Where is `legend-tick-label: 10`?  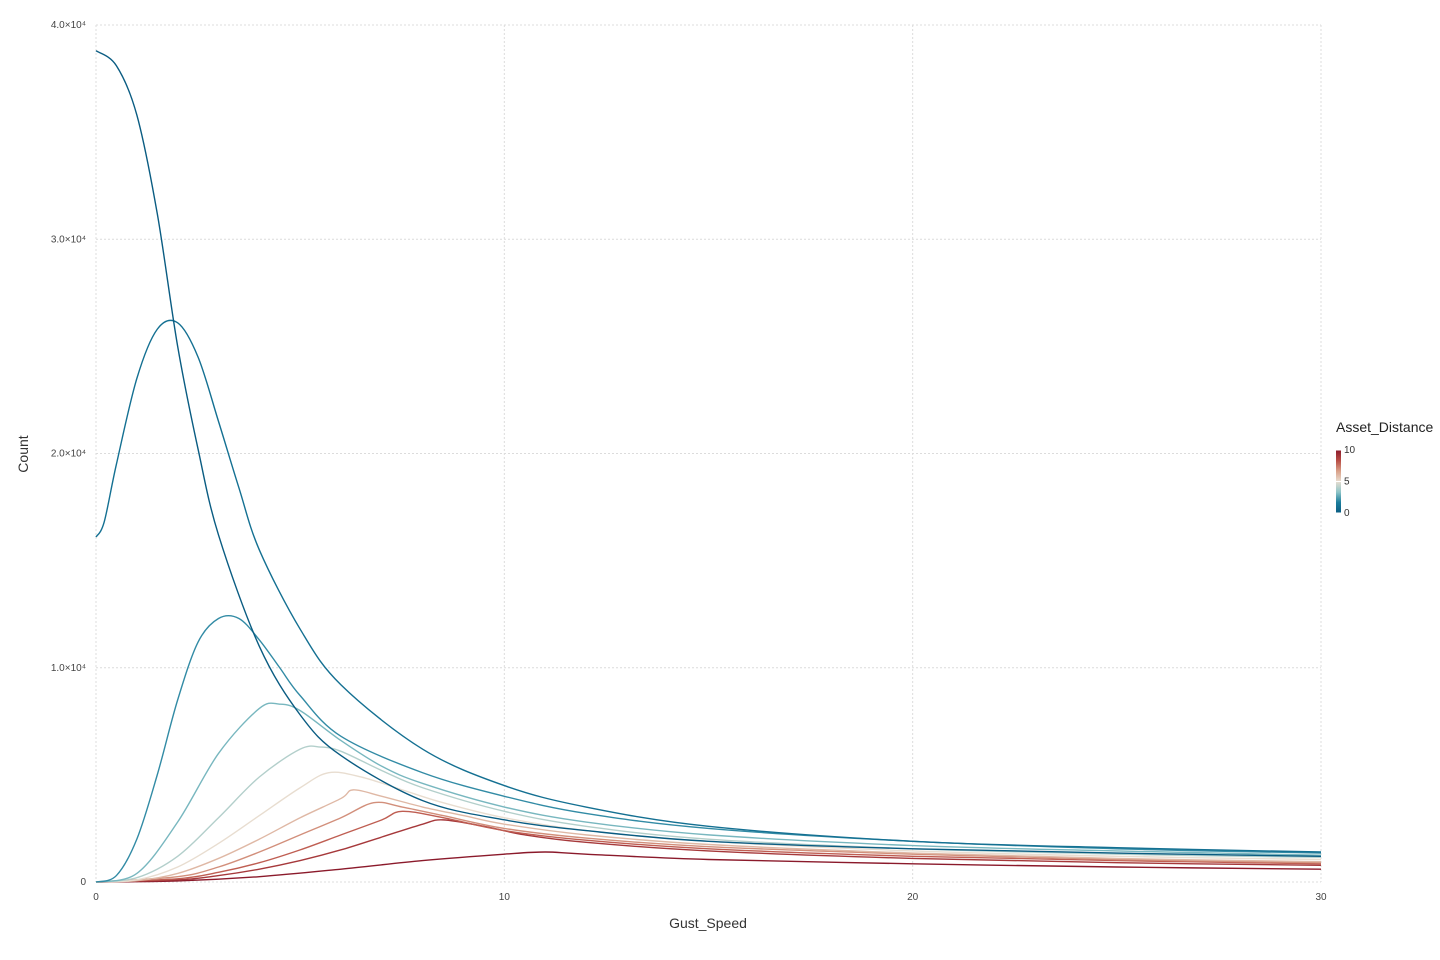 legend-tick-label: 10 is located at coordinates (1350, 450).